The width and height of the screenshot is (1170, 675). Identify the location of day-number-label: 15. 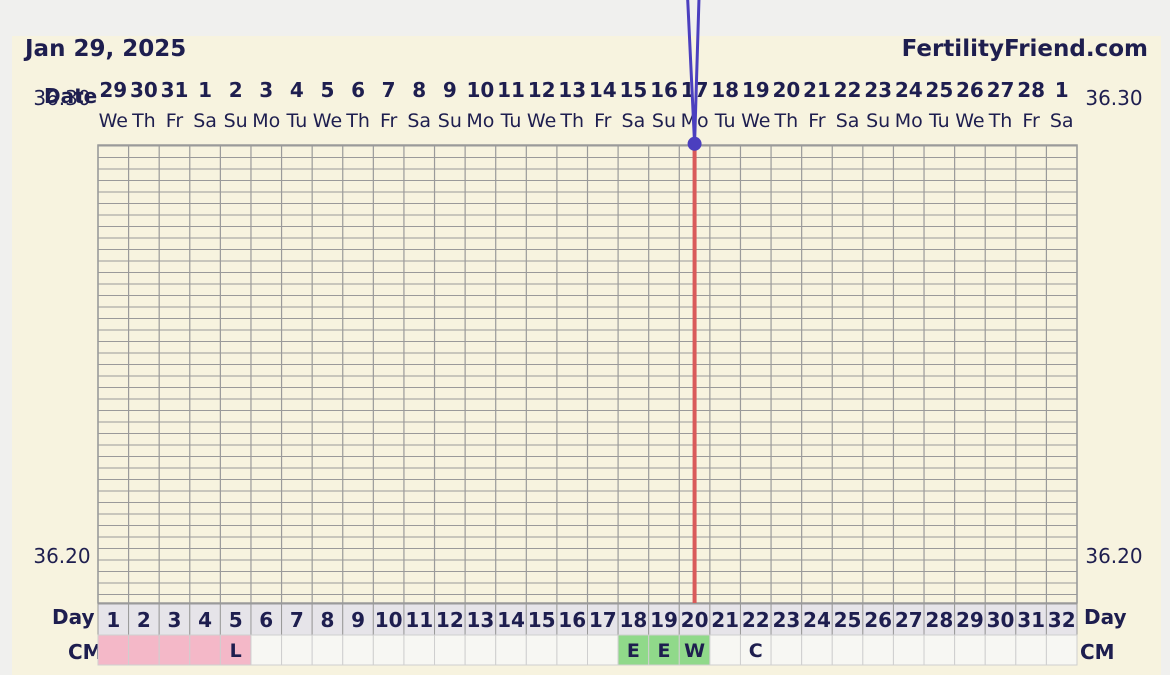
(542, 620).